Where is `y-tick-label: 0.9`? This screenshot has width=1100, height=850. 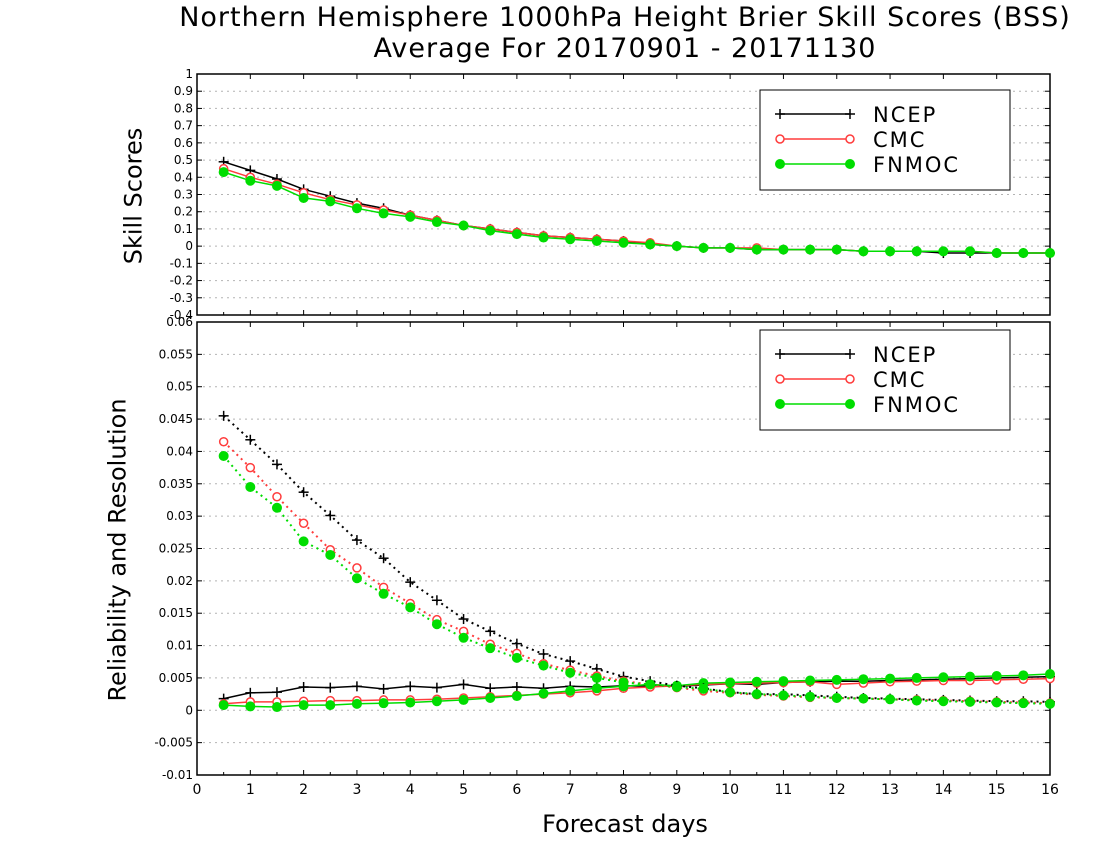
y-tick-label: 0.9 is located at coordinates (183, 91).